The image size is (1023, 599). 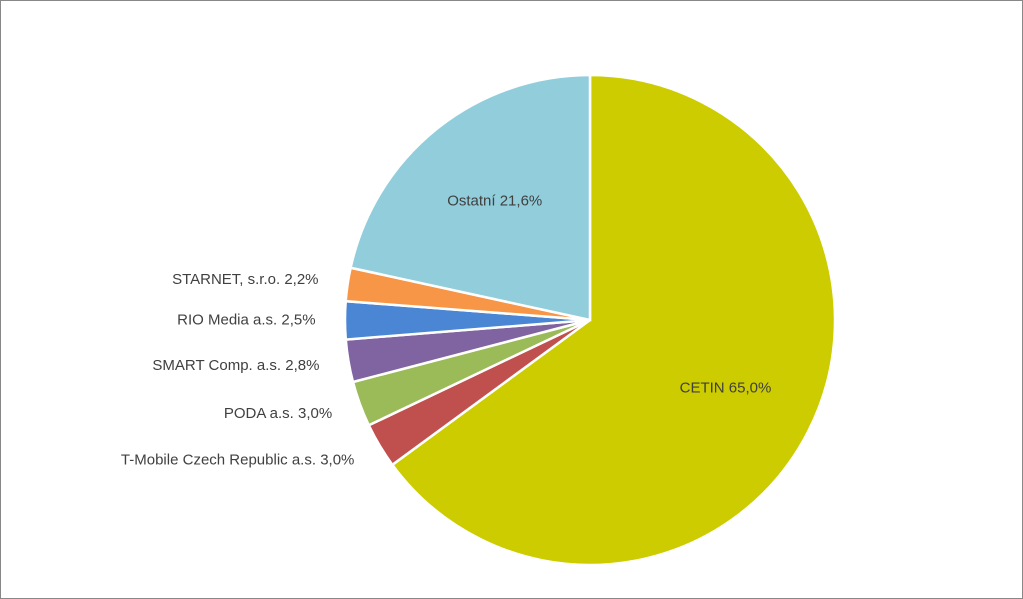 I want to click on slice-label: SMART Comp. a.s. 2,8%, so click(x=235, y=365).